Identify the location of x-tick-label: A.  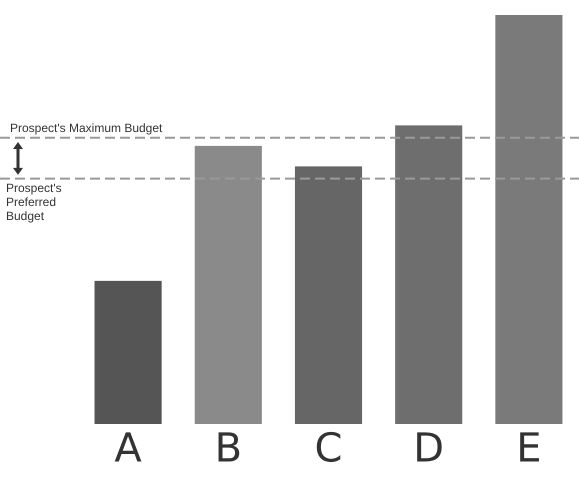
(128, 448).